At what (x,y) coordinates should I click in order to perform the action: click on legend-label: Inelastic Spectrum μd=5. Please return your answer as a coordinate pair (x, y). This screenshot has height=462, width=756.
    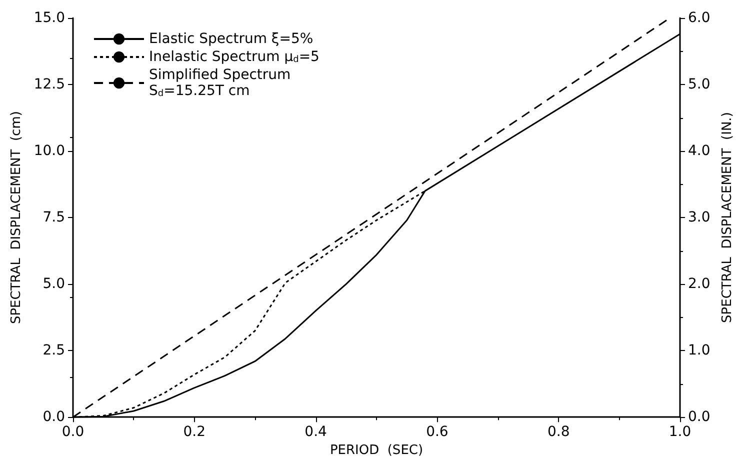
    Looking at the image, I should click on (234, 57).